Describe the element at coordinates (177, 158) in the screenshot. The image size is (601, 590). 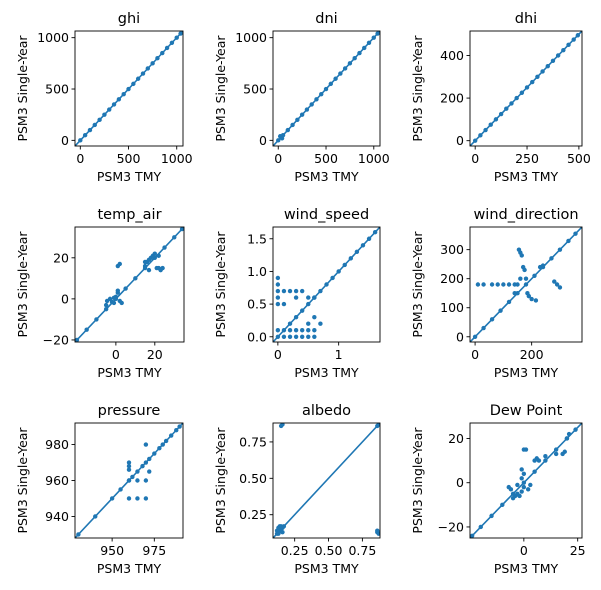
I see `x-tick-label: 1000` at that location.